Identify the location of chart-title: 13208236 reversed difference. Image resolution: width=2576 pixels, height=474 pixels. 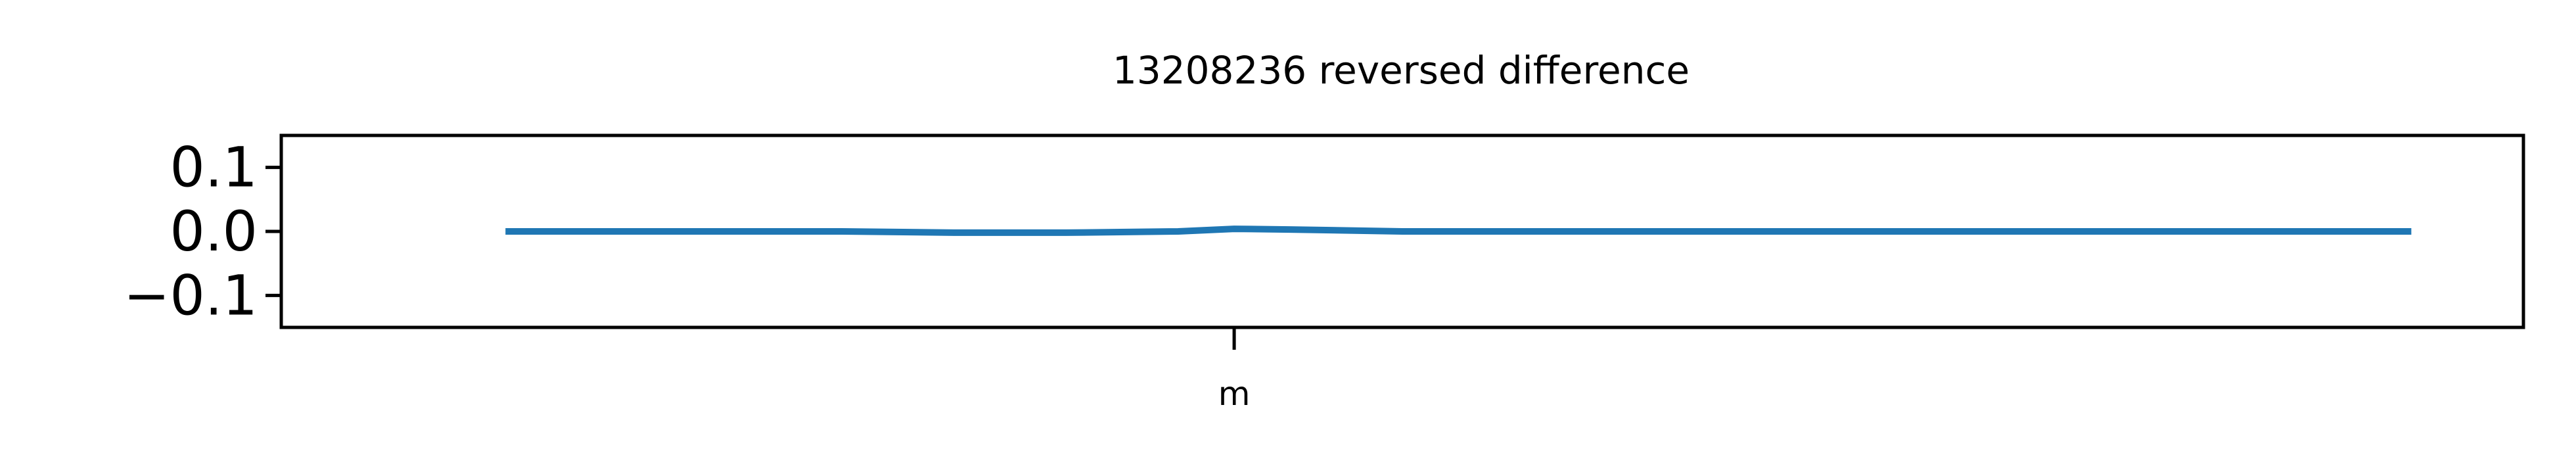
(1401, 70).